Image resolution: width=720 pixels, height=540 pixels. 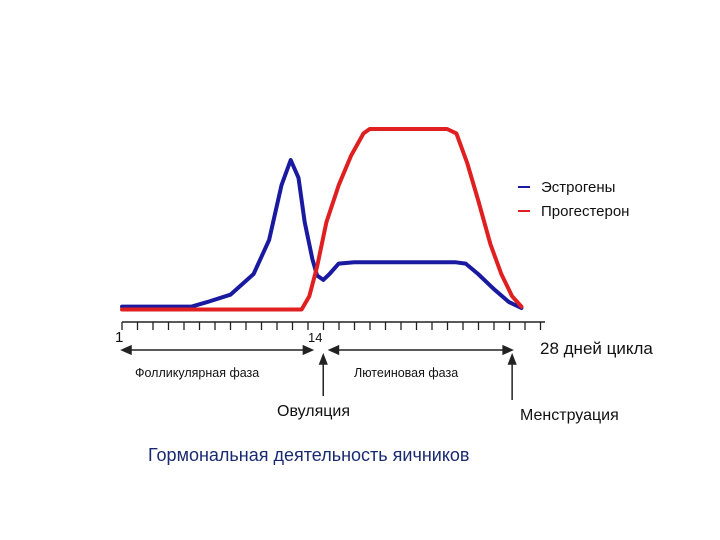 I want to click on menstruation-label: Менструация, so click(x=569, y=415).